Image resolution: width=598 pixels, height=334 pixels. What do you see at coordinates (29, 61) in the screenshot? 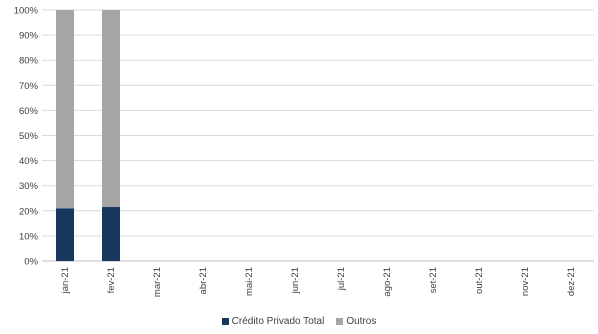
I see `y-tick-label: 80%` at bounding box center [29, 61].